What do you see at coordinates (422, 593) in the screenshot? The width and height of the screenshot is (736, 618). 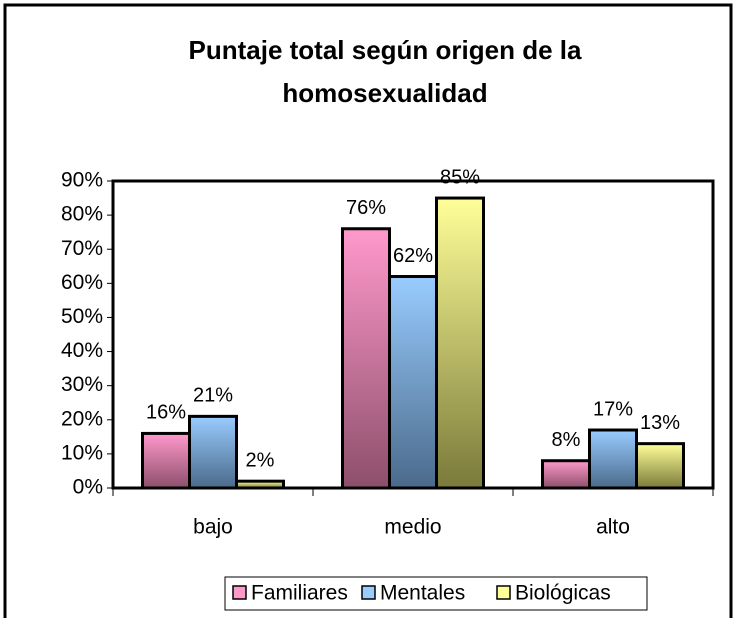 I see `legend-label: Mentales` at bounding box center [422, 593].